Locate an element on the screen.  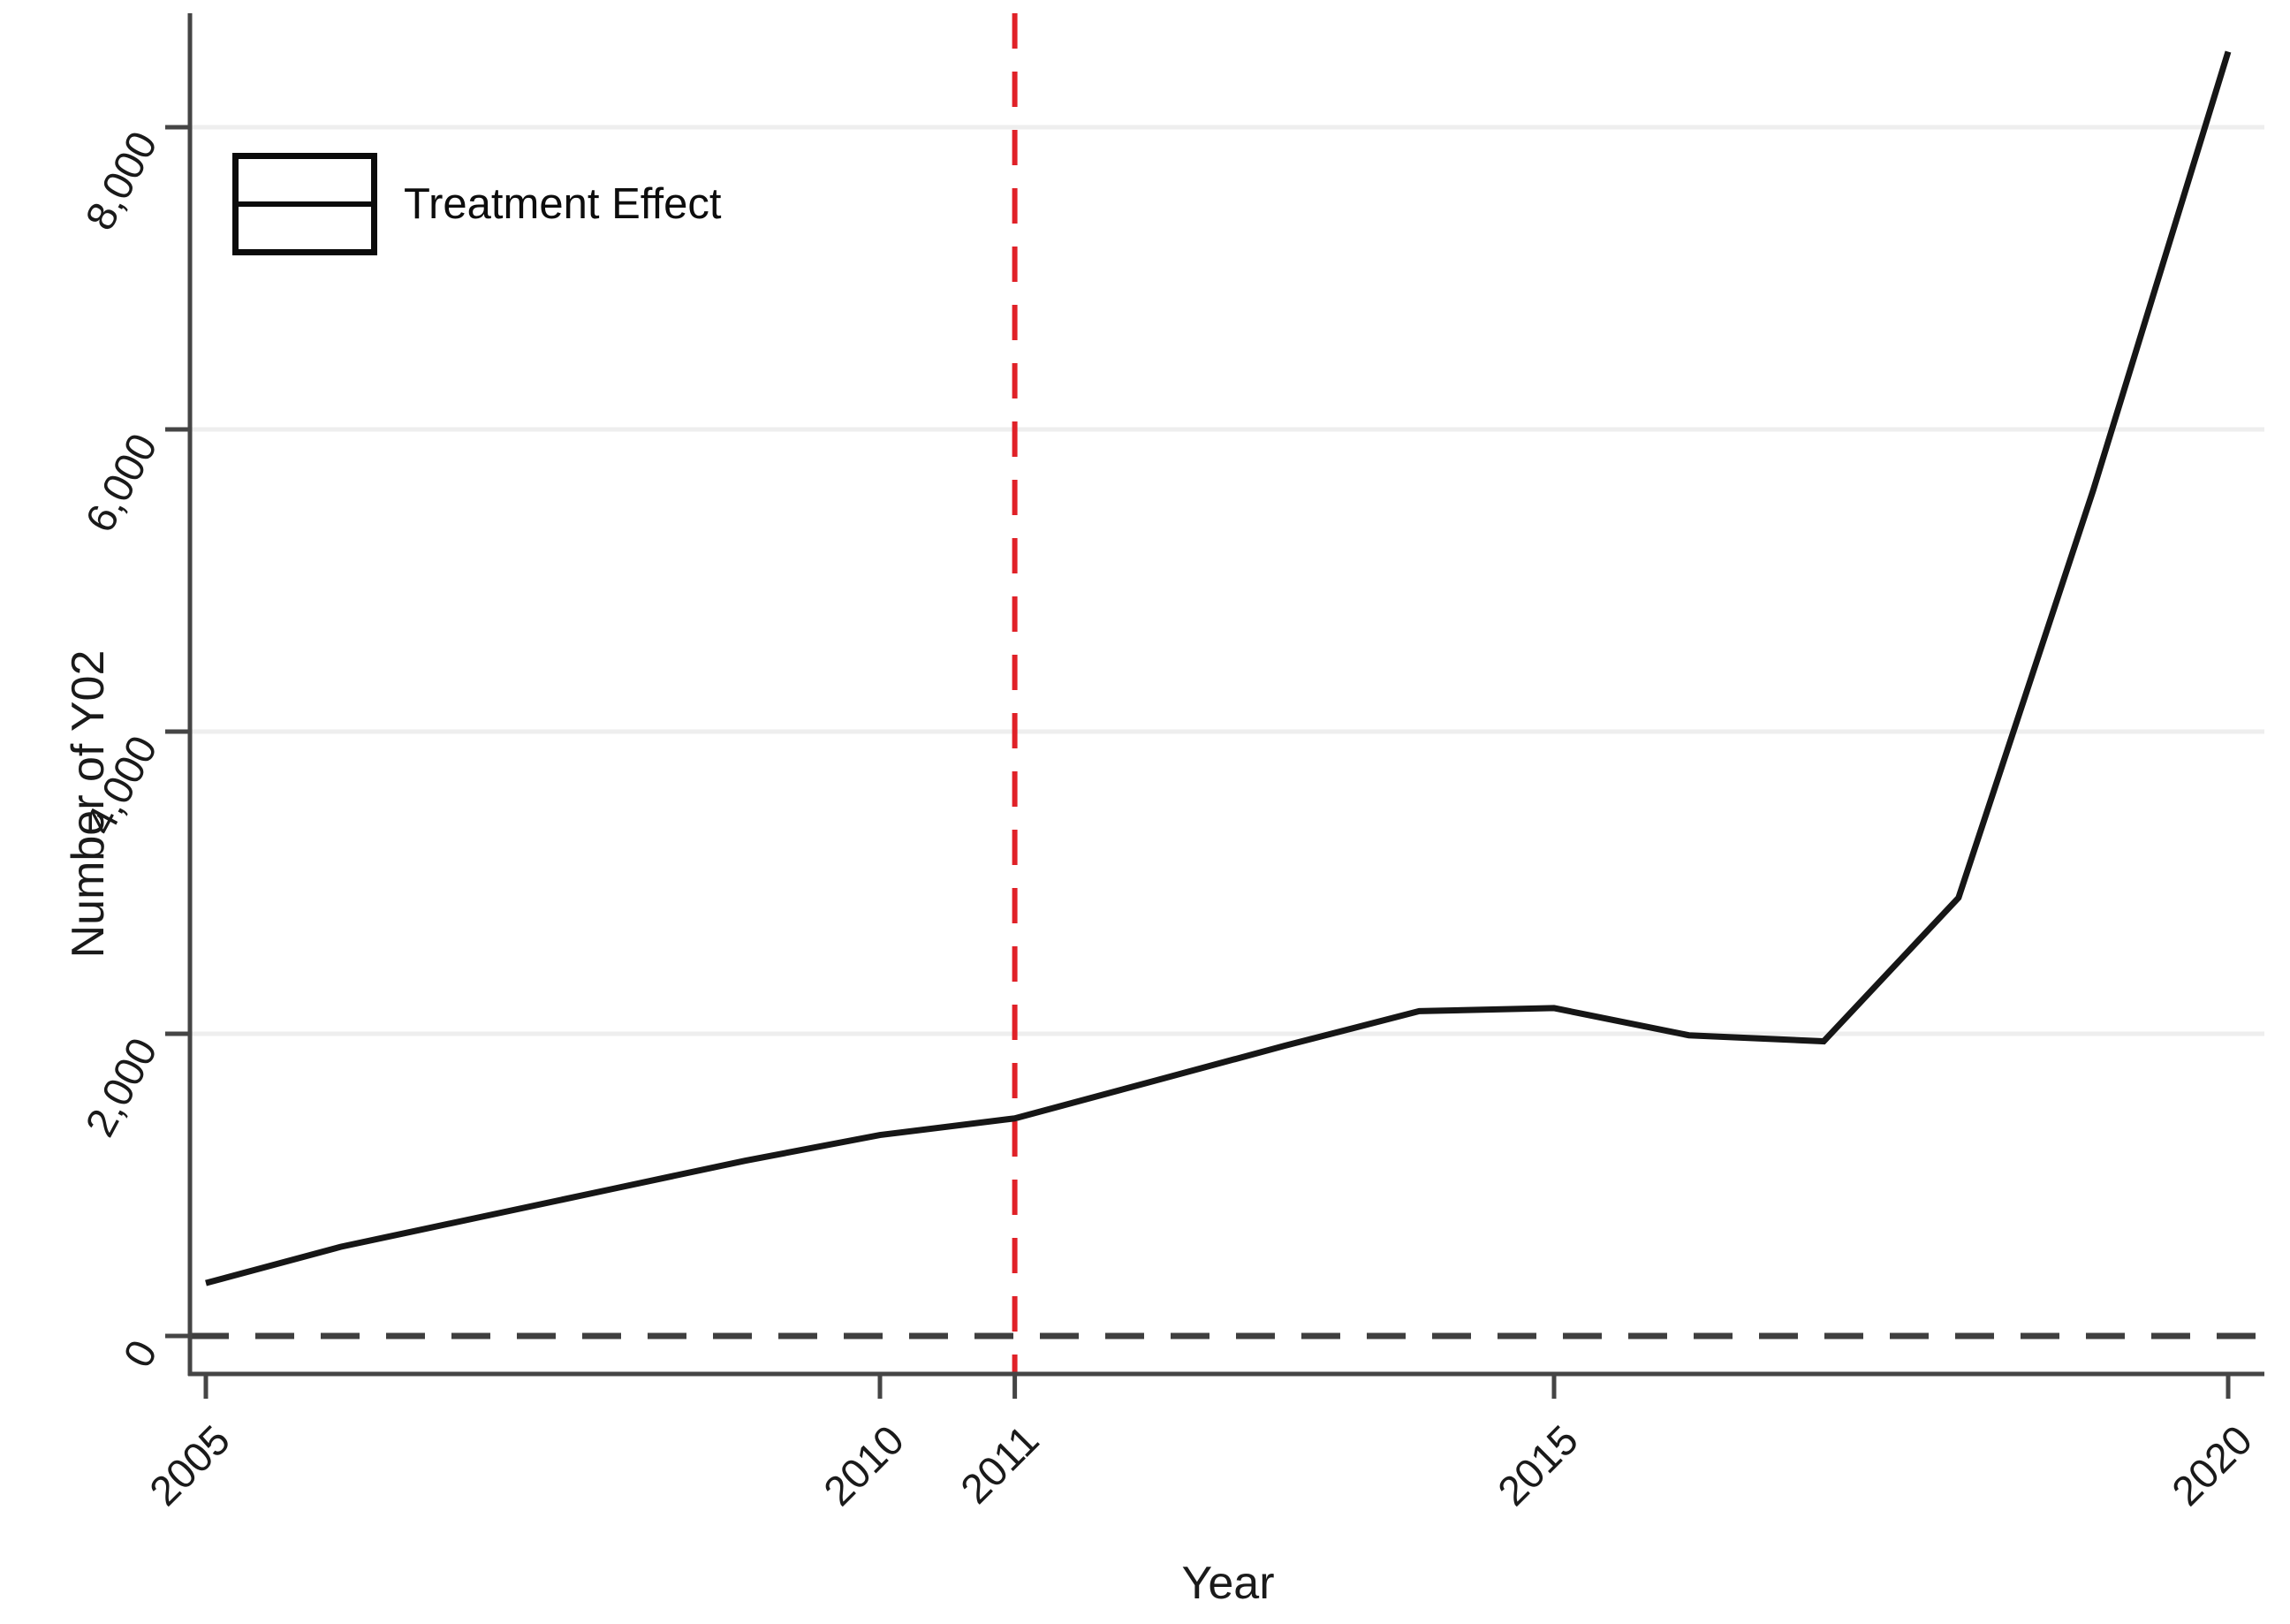
x-tick-label: 2020 is located at coordinates (2212, 1465).